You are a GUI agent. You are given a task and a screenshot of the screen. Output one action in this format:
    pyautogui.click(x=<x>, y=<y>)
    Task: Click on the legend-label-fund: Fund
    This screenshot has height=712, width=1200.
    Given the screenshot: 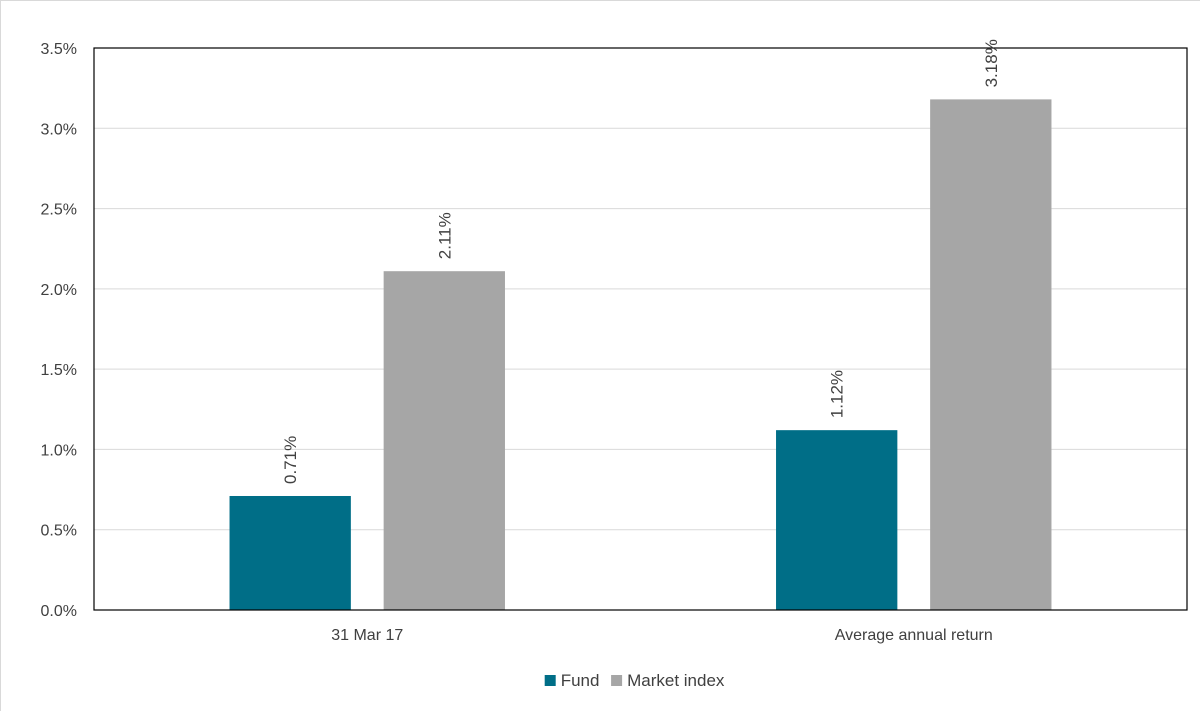 What is the action you would take?
    pyautogui.click(x=580, y=680)
    